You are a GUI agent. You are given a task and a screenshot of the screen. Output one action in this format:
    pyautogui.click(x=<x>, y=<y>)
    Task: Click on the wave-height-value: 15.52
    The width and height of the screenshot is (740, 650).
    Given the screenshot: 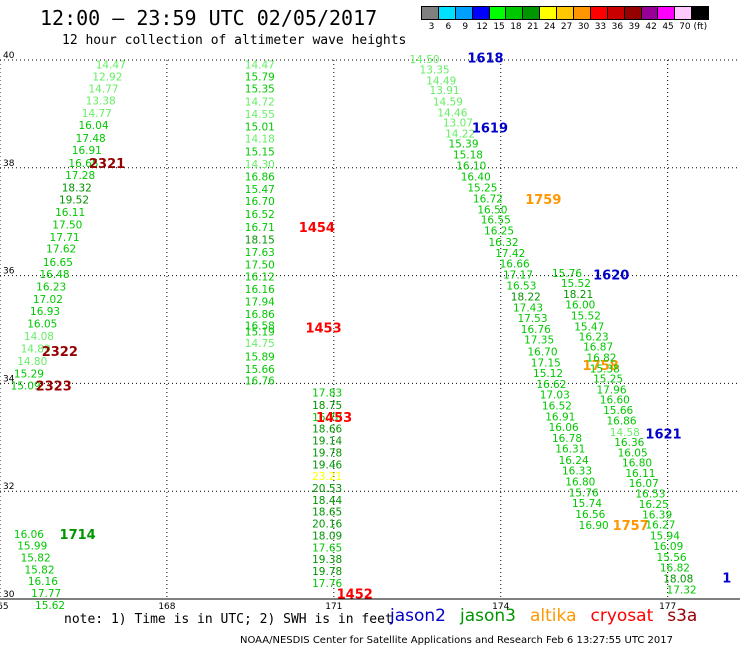 What is the action you would take?
    pyautogui.click(x=586, y=316)
    